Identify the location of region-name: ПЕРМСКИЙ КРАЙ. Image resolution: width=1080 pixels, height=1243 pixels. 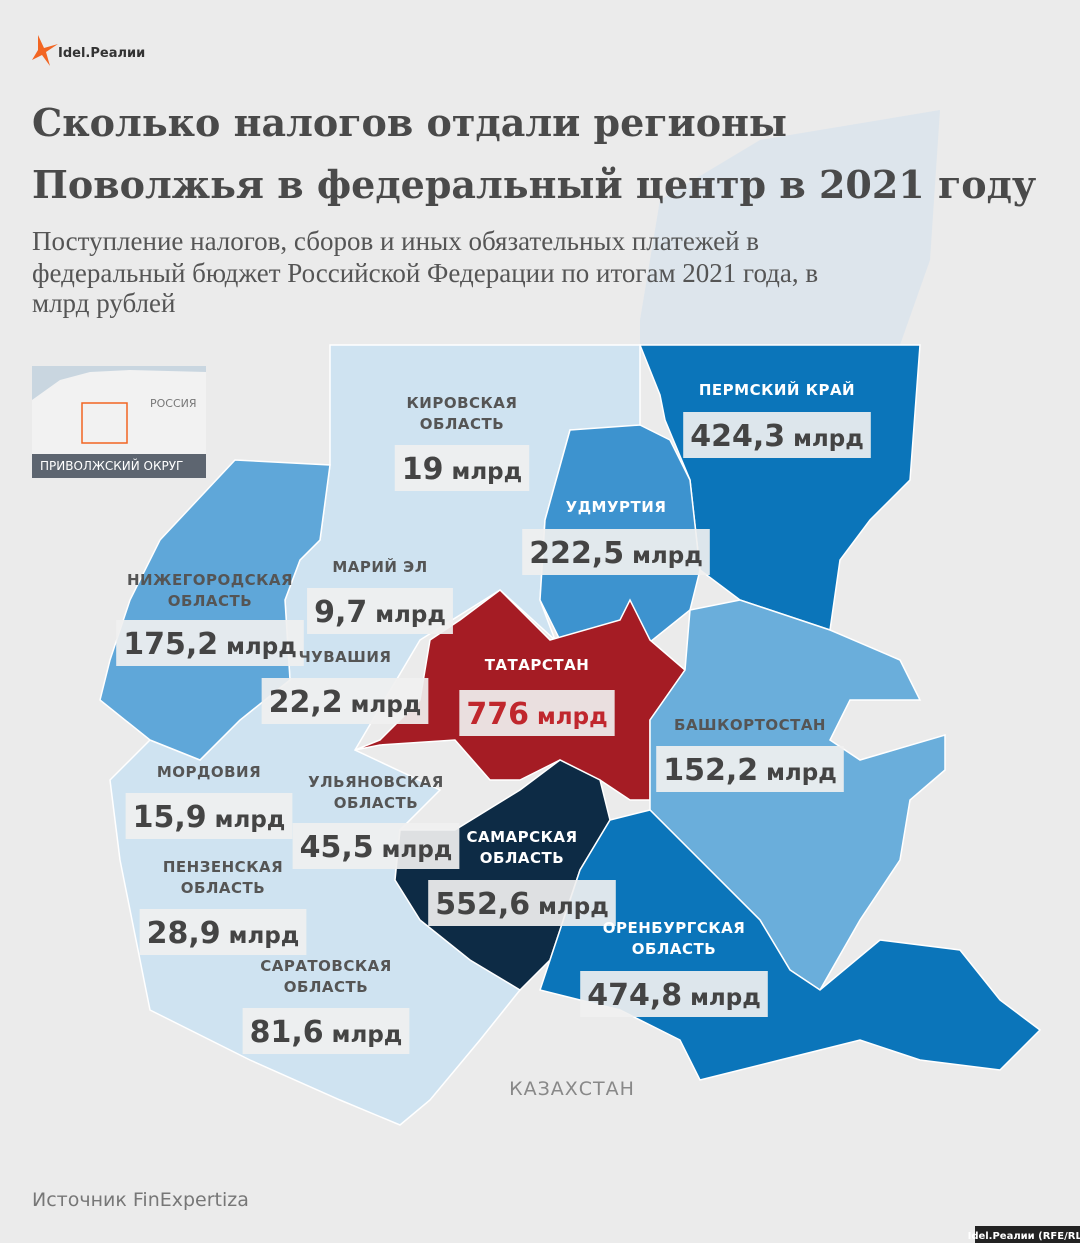
(777, 389).